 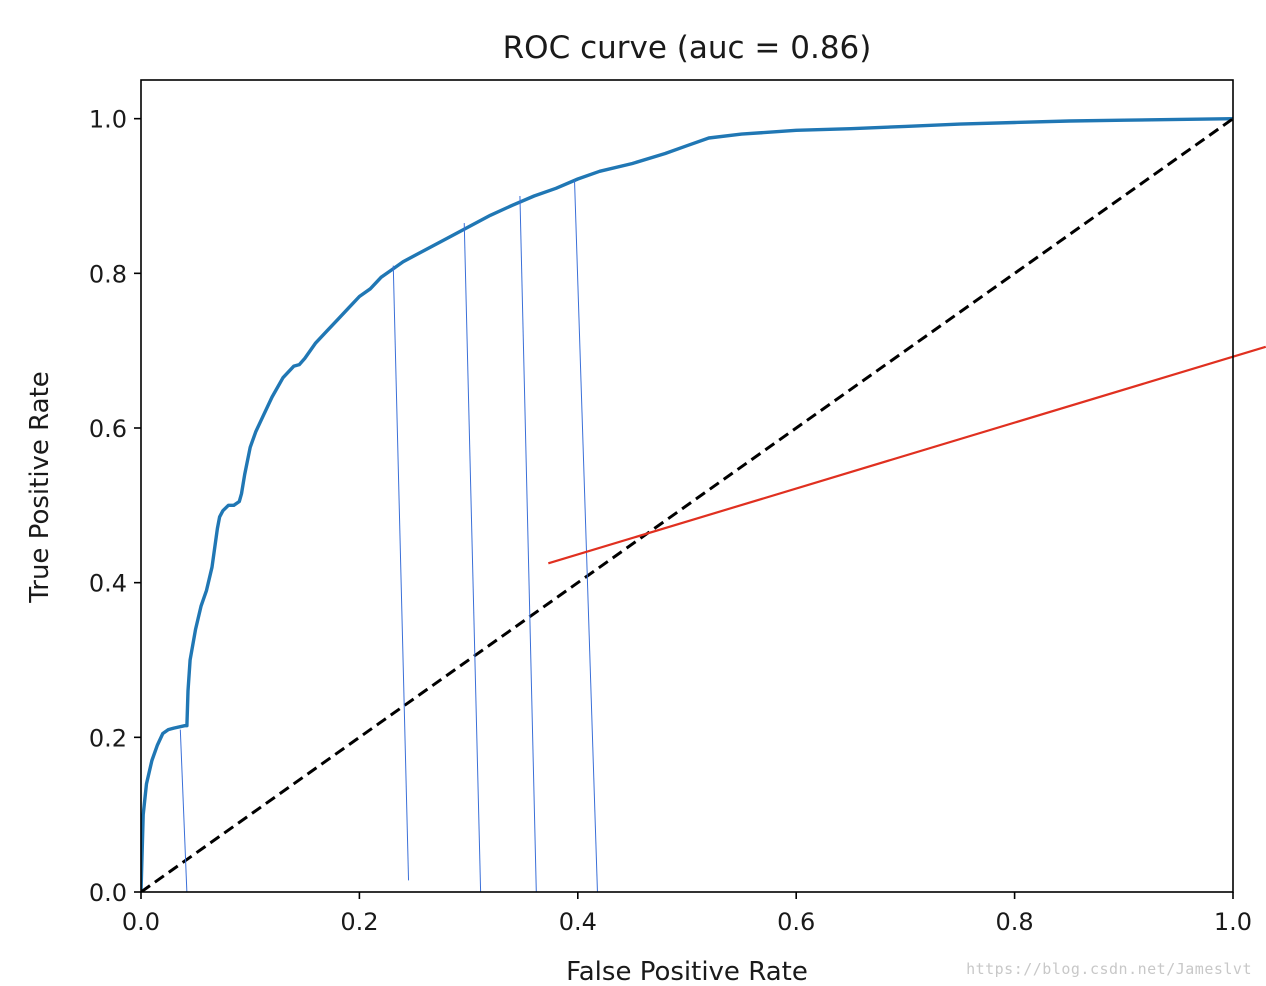 I want to click on x-tick-label: 1.0, so click(x=1233, y=922).